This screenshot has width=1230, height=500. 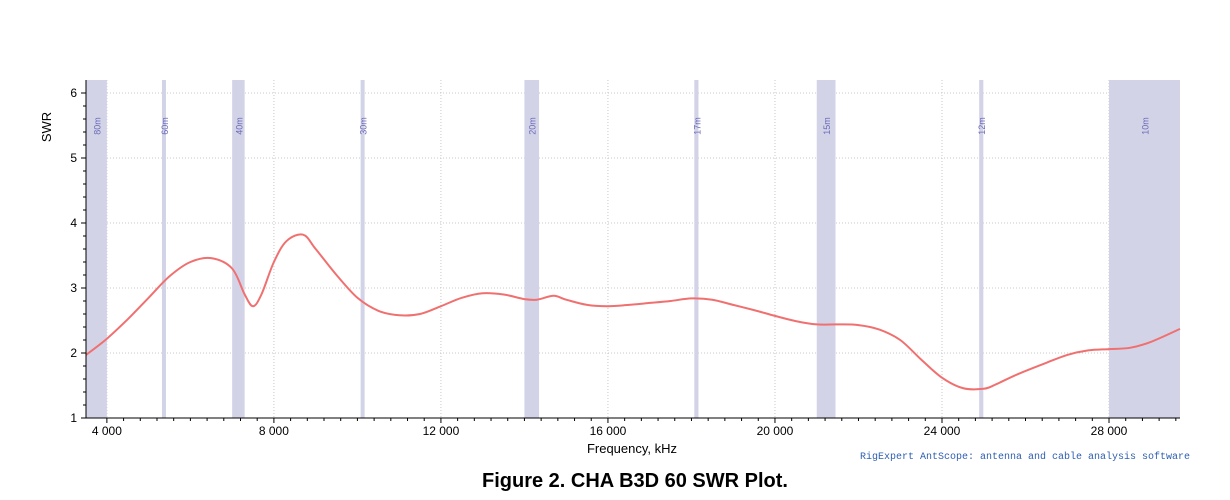 I want to click on band-30m-region, so click(x=362, y=249).